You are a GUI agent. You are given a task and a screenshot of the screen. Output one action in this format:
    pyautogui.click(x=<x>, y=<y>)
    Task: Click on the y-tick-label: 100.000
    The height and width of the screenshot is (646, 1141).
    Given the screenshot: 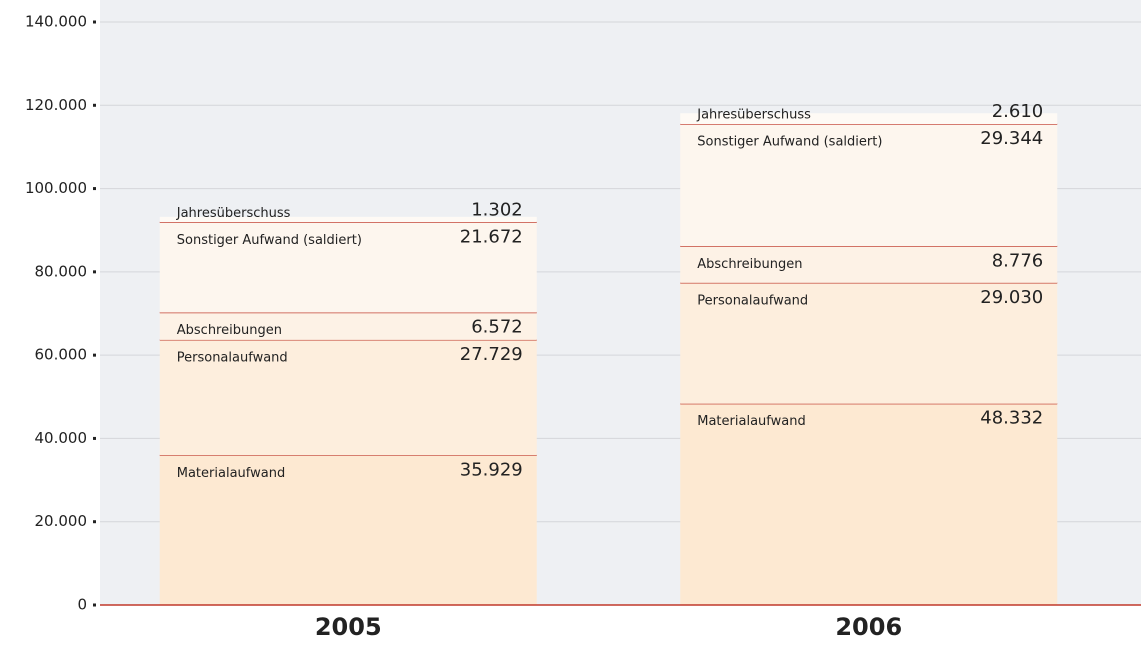 What is the action you would take?
    pyautogui.click(x=56, y=188)
    